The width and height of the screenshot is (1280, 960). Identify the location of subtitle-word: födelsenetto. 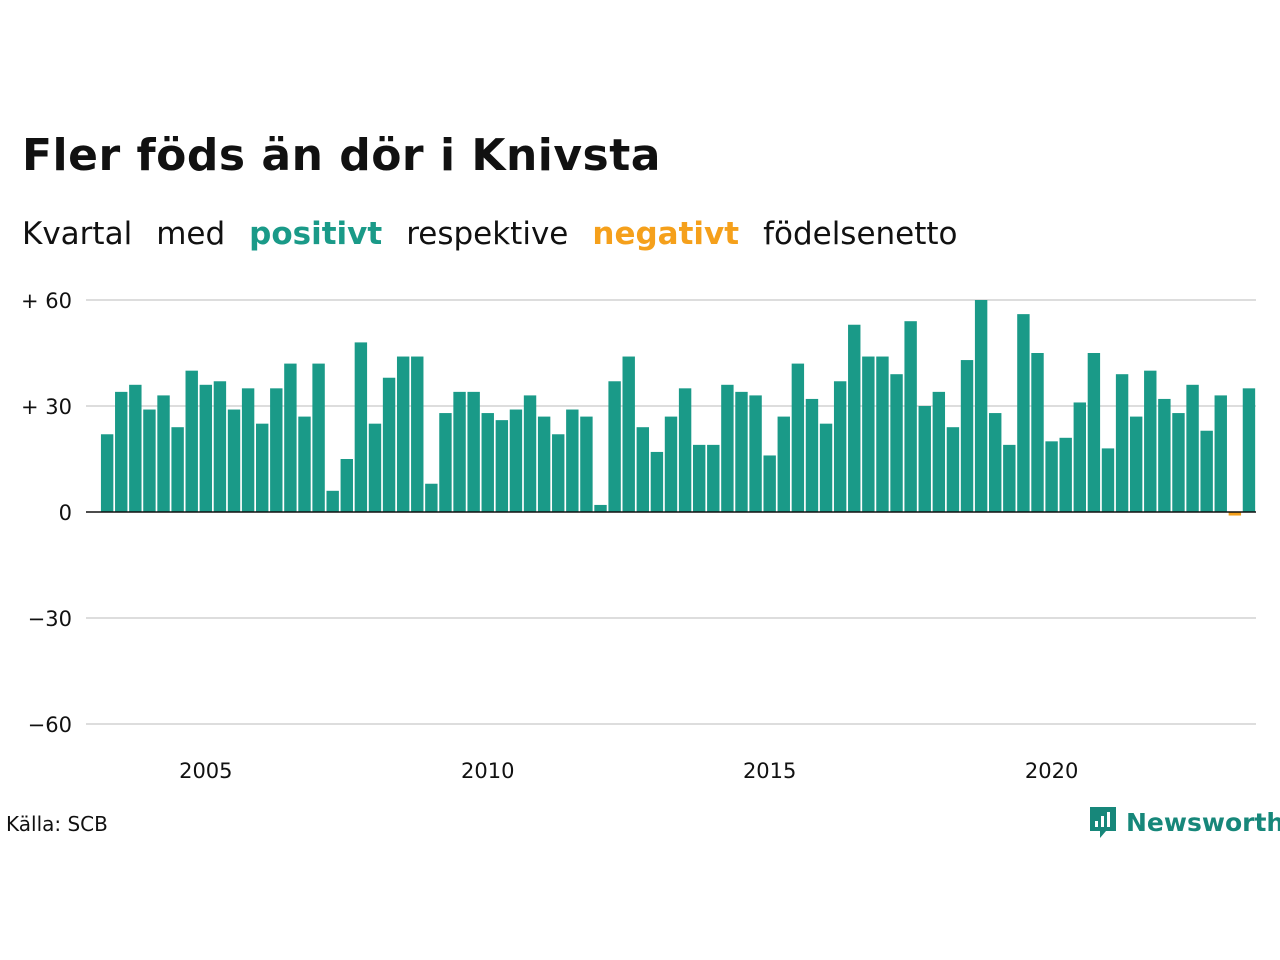
(860, 234).